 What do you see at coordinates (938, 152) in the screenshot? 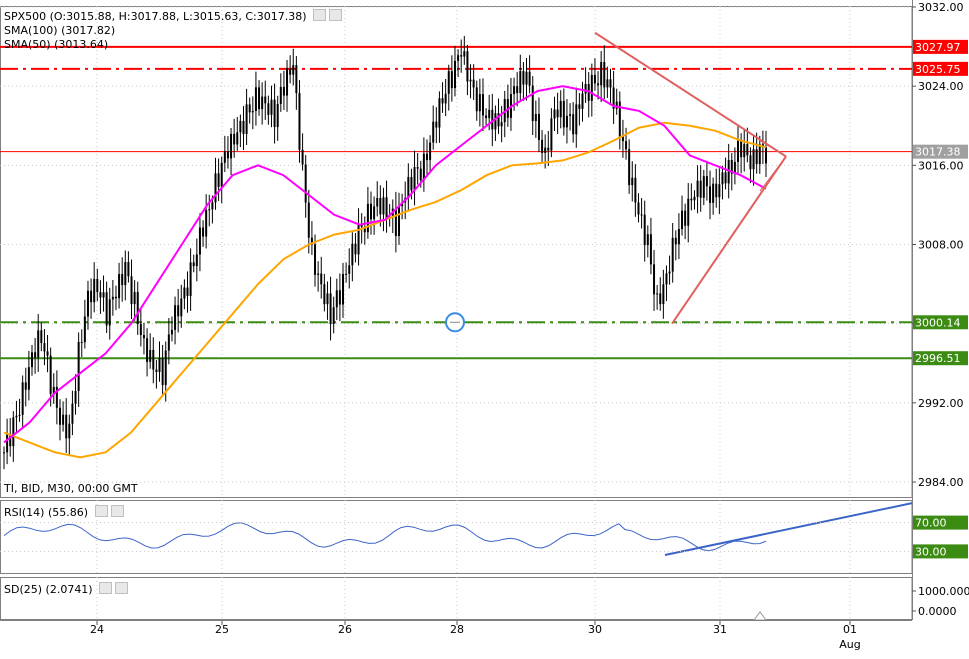
I see `price-tag-label-2: 3017.38` at bounding box center [938, 152].